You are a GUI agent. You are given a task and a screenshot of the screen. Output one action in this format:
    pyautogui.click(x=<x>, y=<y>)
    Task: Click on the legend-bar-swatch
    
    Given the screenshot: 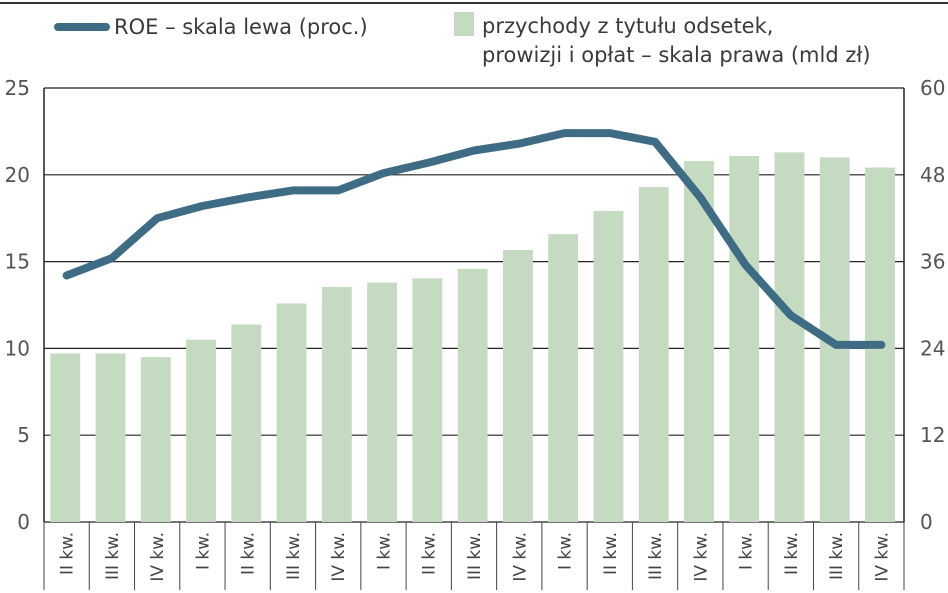 What is the action you would take?
    pyautogui.click(x=464, y=24)
    